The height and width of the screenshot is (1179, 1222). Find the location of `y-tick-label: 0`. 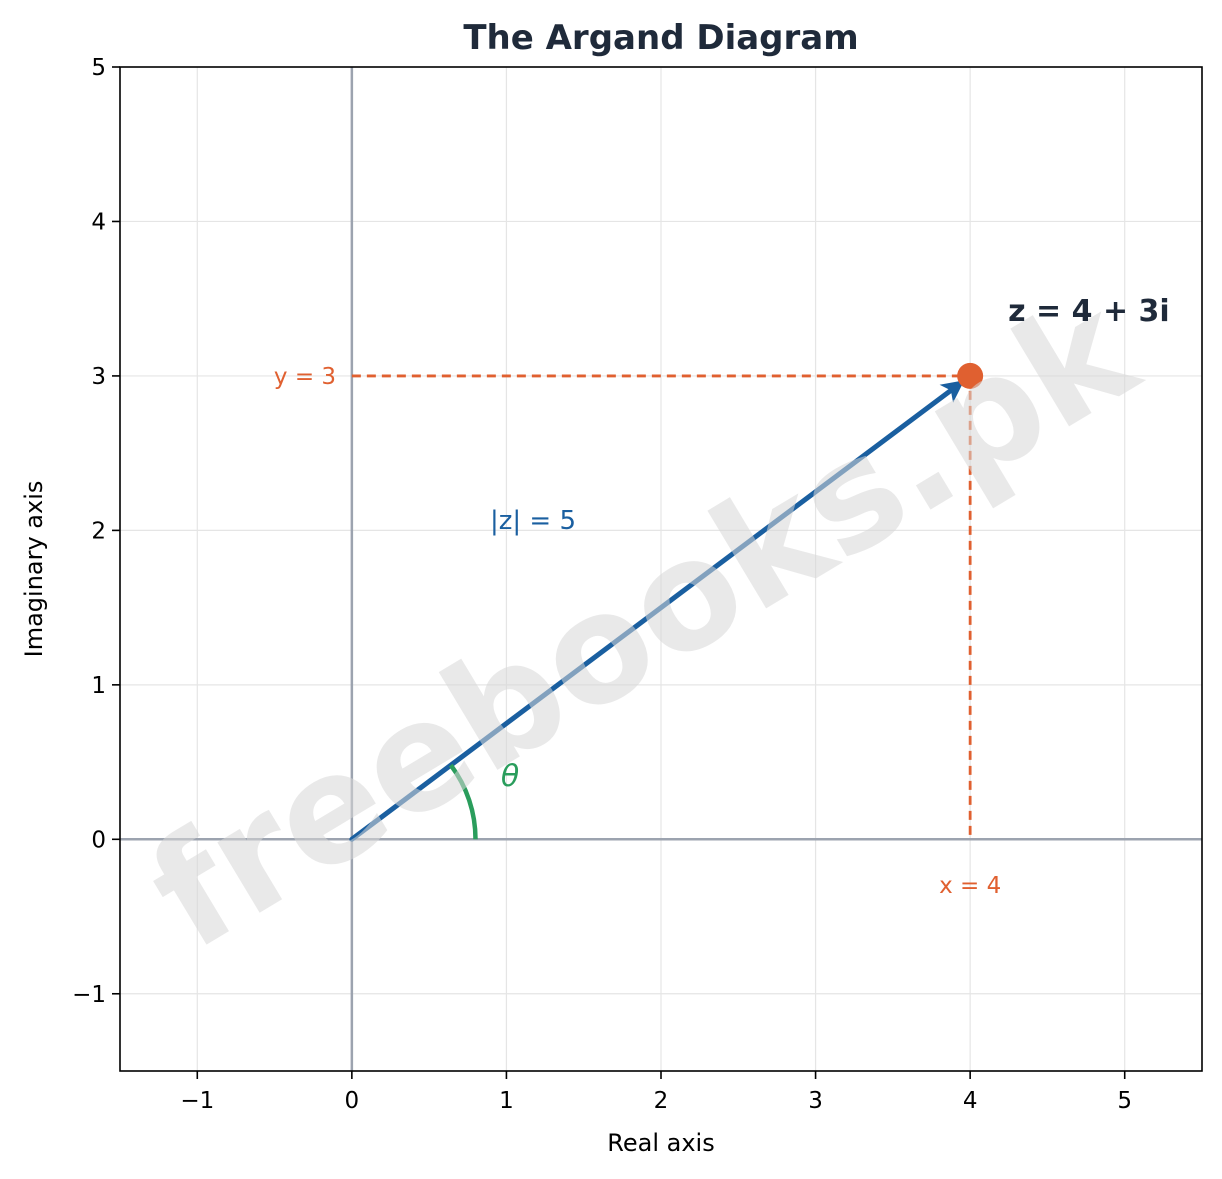

y-tick-label: 0 is located at coordinates (98, 840).